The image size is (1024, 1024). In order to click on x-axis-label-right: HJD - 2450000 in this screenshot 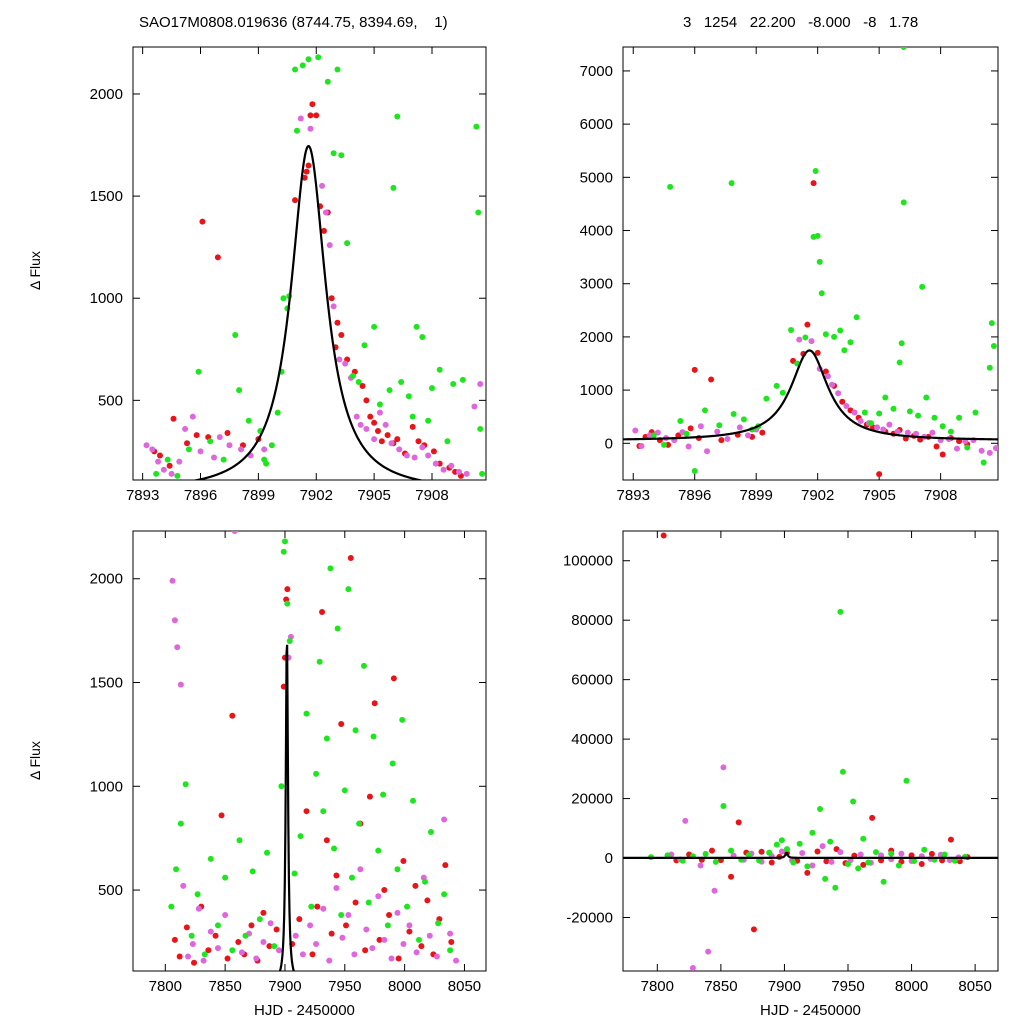, I will do `click(810, 1010)`.